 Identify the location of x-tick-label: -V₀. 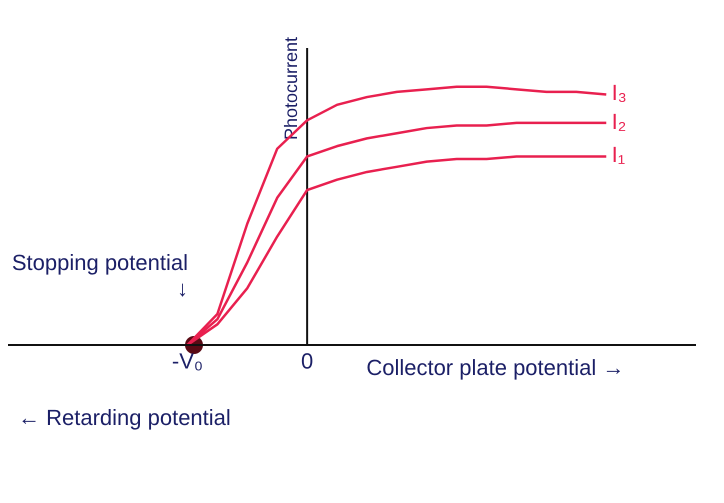
(188, 361).